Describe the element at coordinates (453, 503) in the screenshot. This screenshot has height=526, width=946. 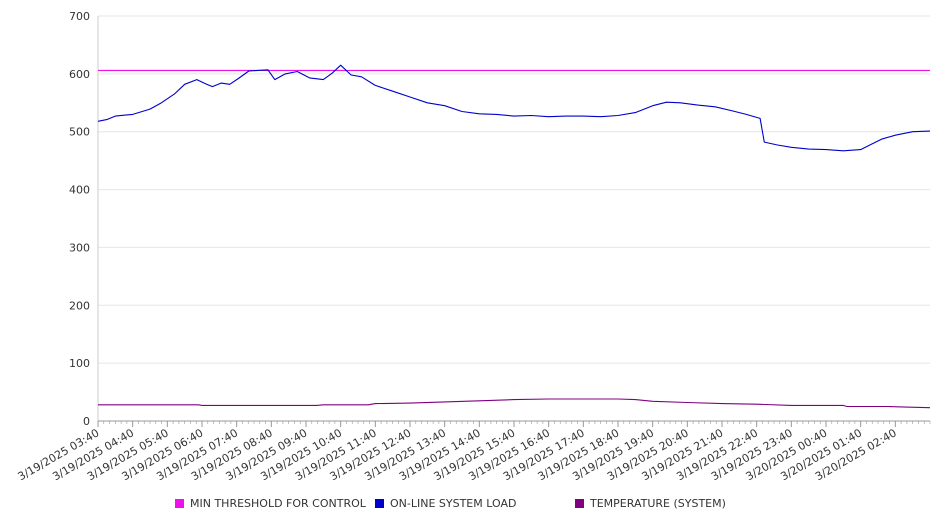
I see `legend-label-online-system-load: ON-LINE SYSTEM LOAD` at that location.